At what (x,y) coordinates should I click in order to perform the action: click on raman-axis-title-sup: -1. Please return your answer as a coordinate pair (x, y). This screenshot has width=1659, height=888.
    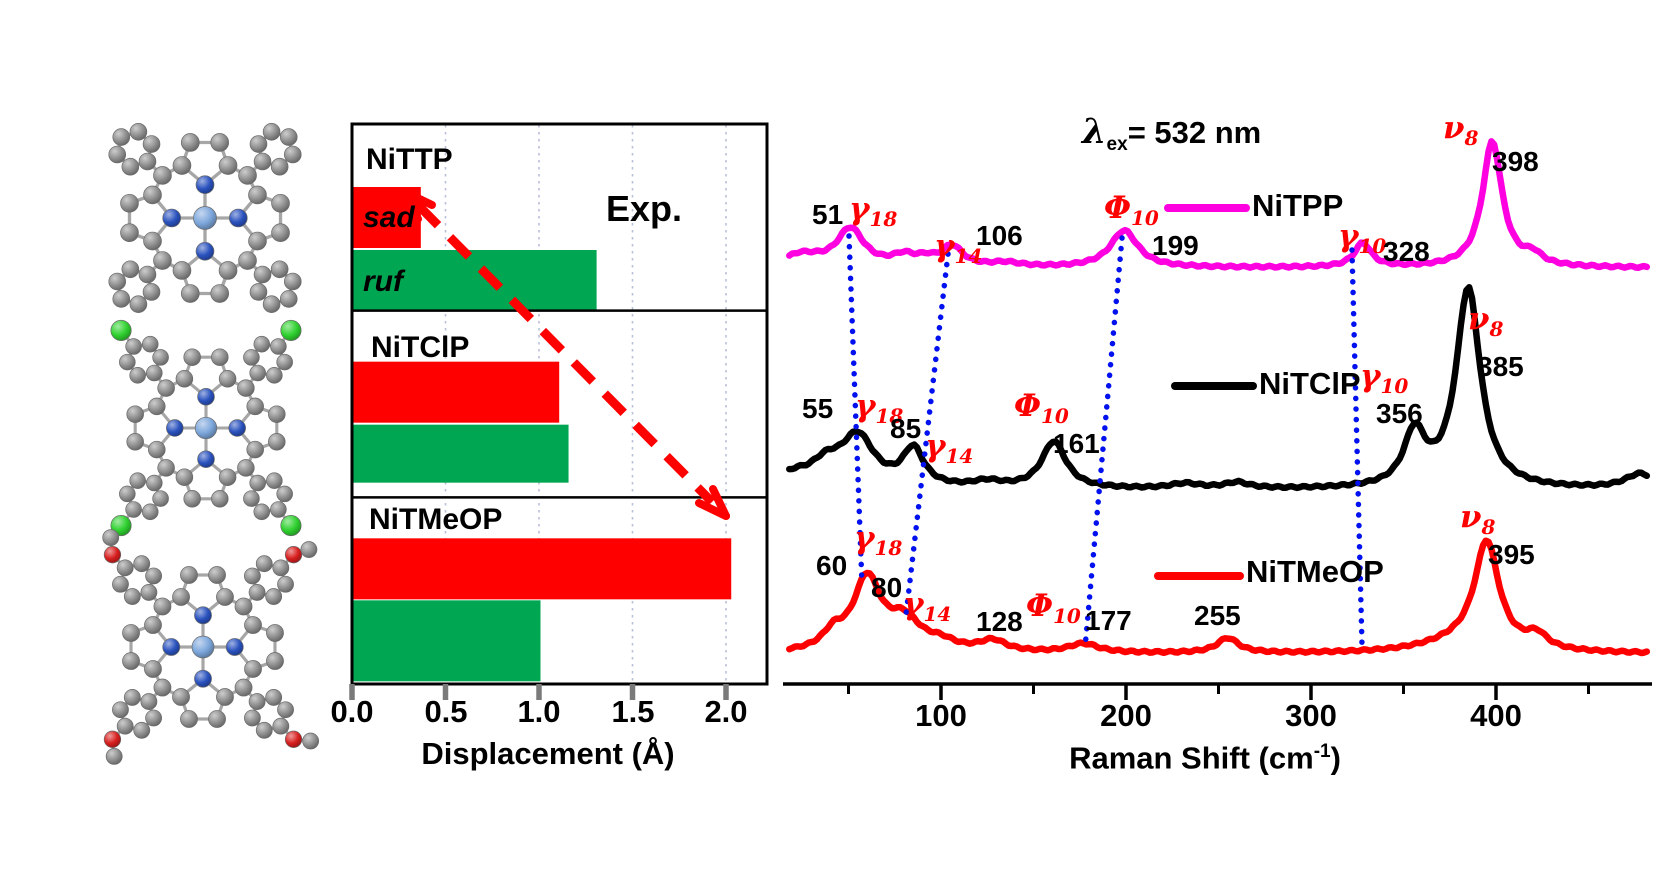
    Looking at the image, I should click on (1322, 751).